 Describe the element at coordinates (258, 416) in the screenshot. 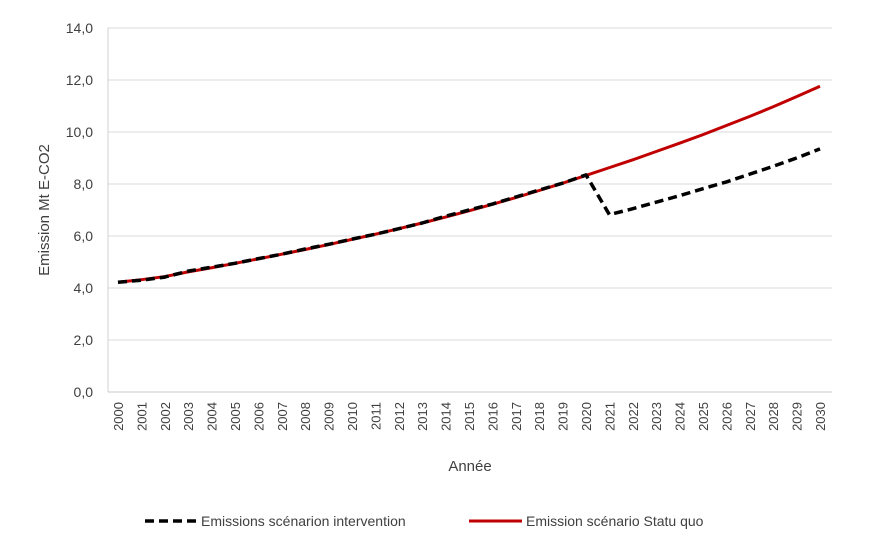

I see `x-tick-label: 2006` at that location.